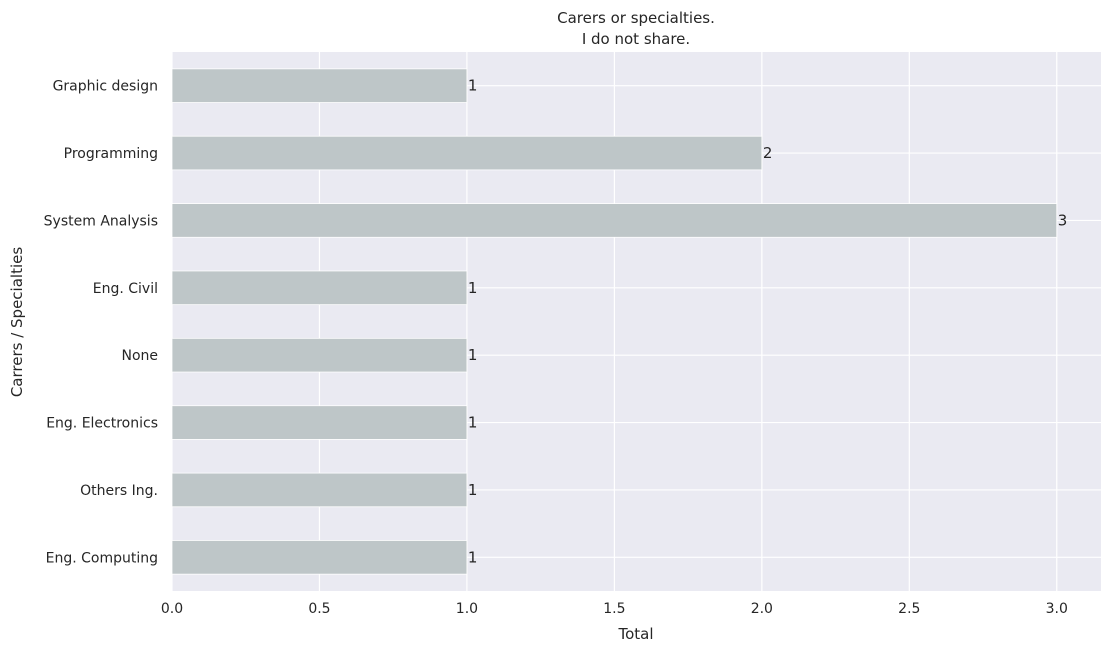  What do you see at coordinates (635, 634) in the screenshot?
I see `x-axis-label: Total` at bounding box center [635, 634].